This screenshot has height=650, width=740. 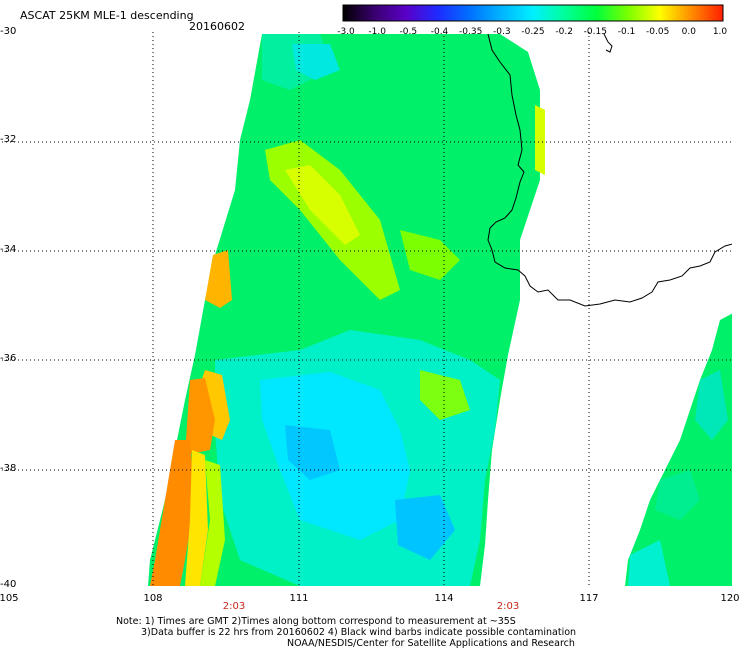 What do you see at coordinates (564, 32) in the screenshot?
I see `colorbar-label: -0.2` at bounding box center [564, 32].